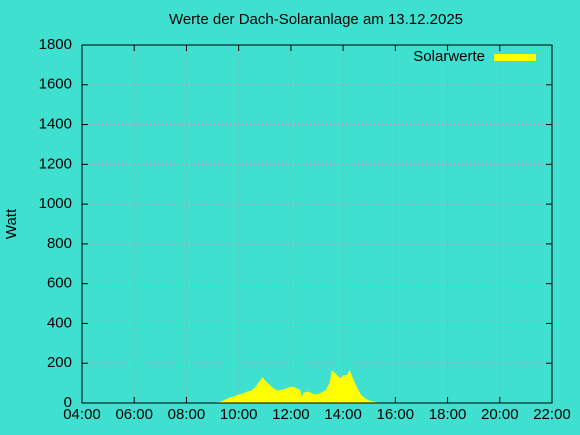 The height and width of the screenshot is (435, 580). What do you see at coordinates (239, 414) in the screenshot?
I see `x-tick-label: 10:00` at bounding box center [239, 414].